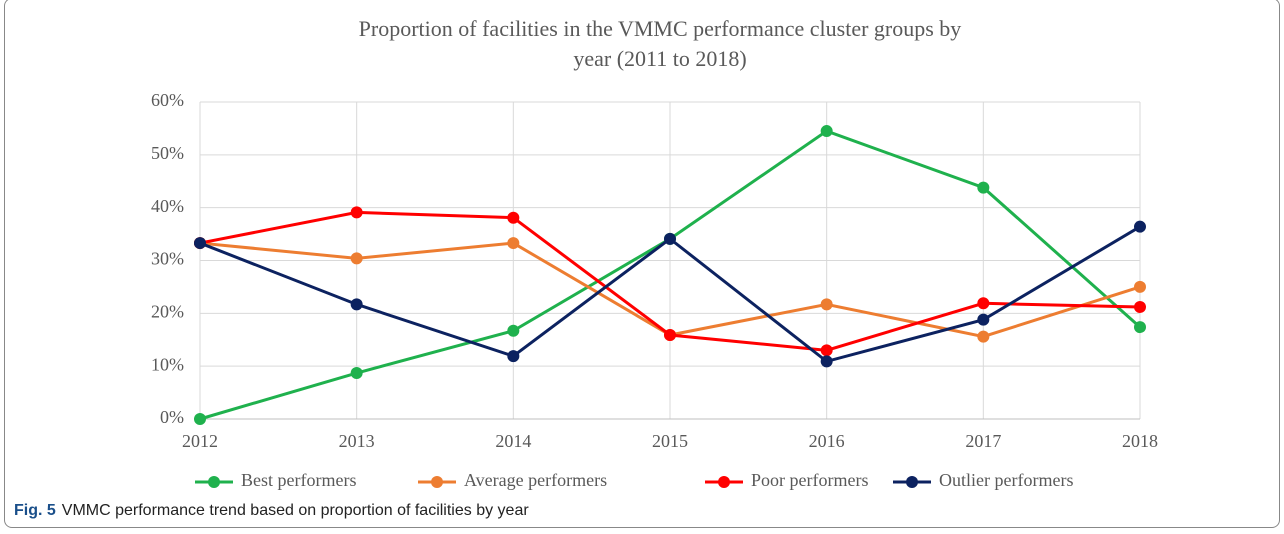 Image resolution: width=1284 pixels, height=534 pixels. Describe the element at coordinates (167, 259) in the screenshot. I see `y-tick-label: 30%` at that location.